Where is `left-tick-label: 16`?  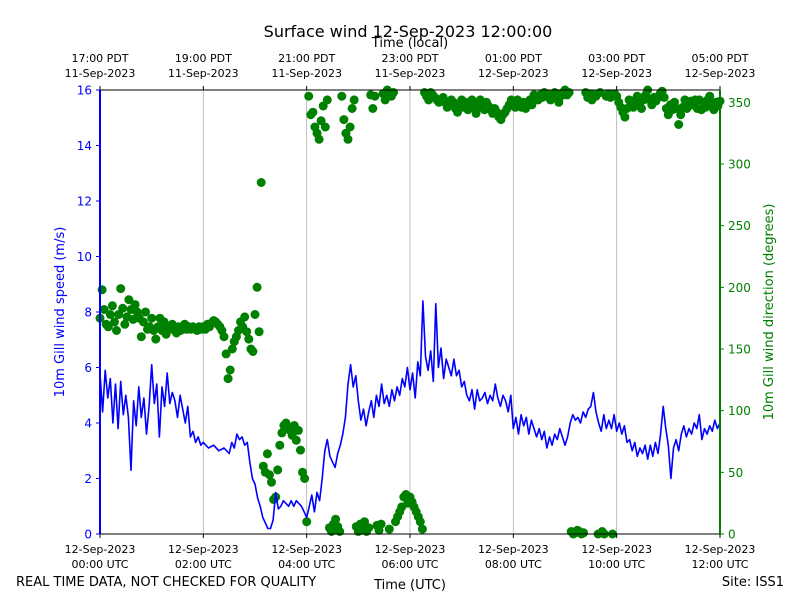
left-tick-label: 16 is located at coordinates (84, 91).